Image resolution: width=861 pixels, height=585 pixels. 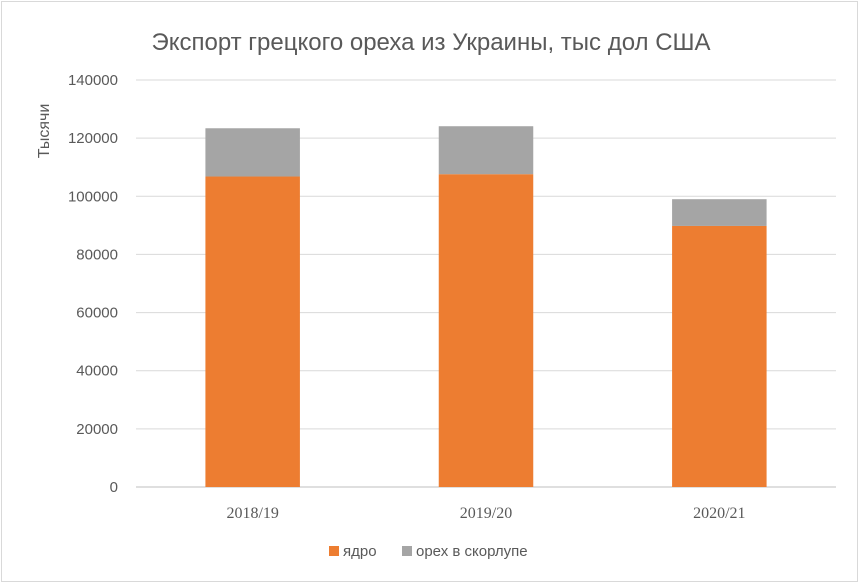 I want to click on y-axis-label: Тысячи, so click(x=44, y=131).